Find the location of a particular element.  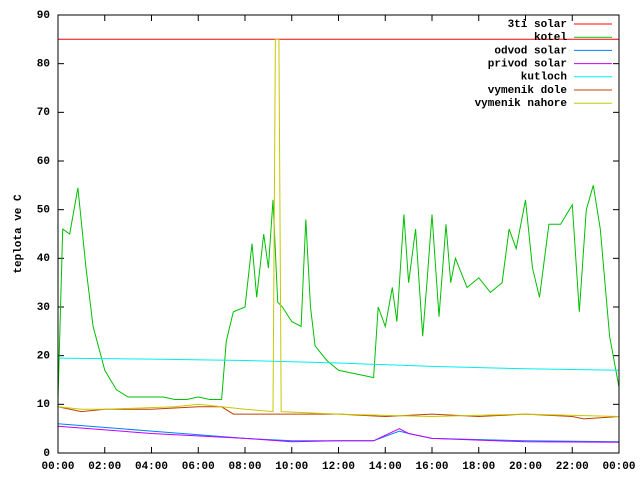

y-tick-label: 10 is located at coordinates (43, 405).